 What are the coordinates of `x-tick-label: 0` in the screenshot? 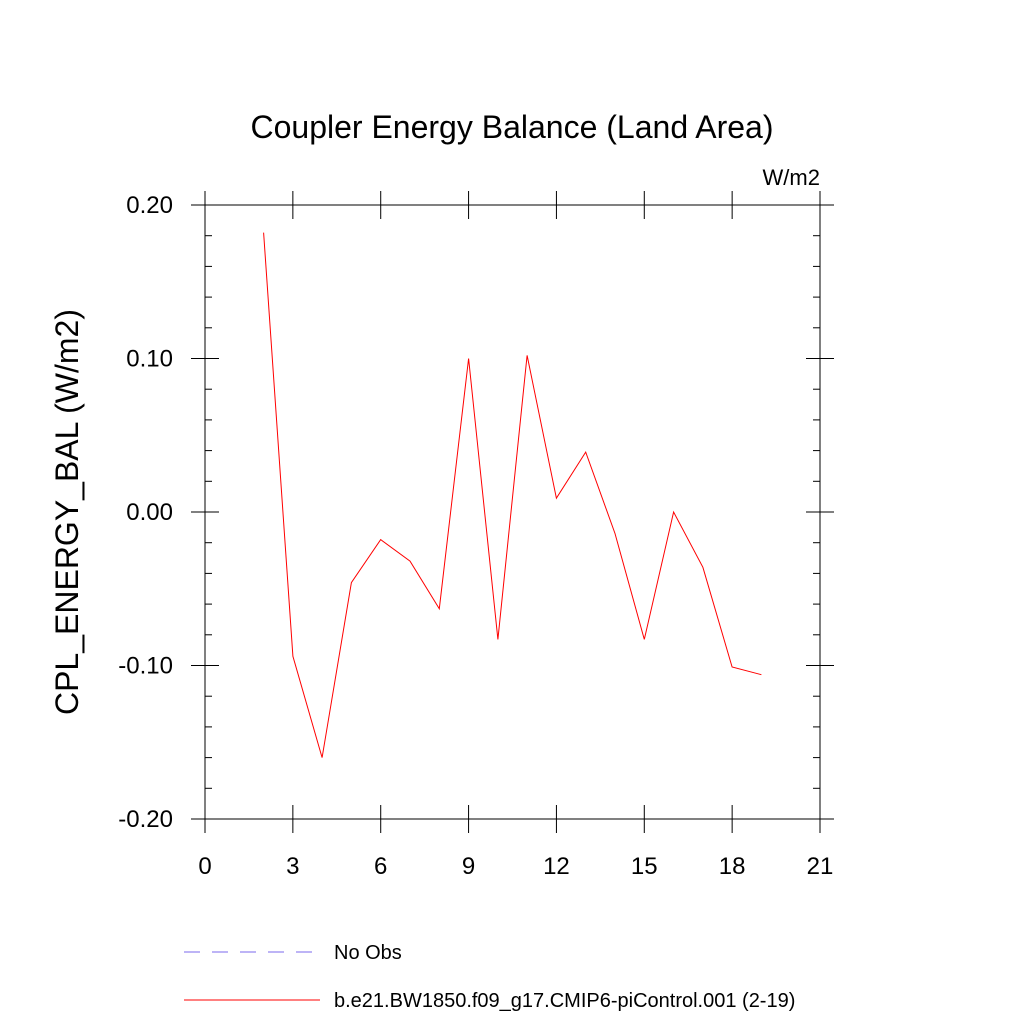 It's located at (204, 866).